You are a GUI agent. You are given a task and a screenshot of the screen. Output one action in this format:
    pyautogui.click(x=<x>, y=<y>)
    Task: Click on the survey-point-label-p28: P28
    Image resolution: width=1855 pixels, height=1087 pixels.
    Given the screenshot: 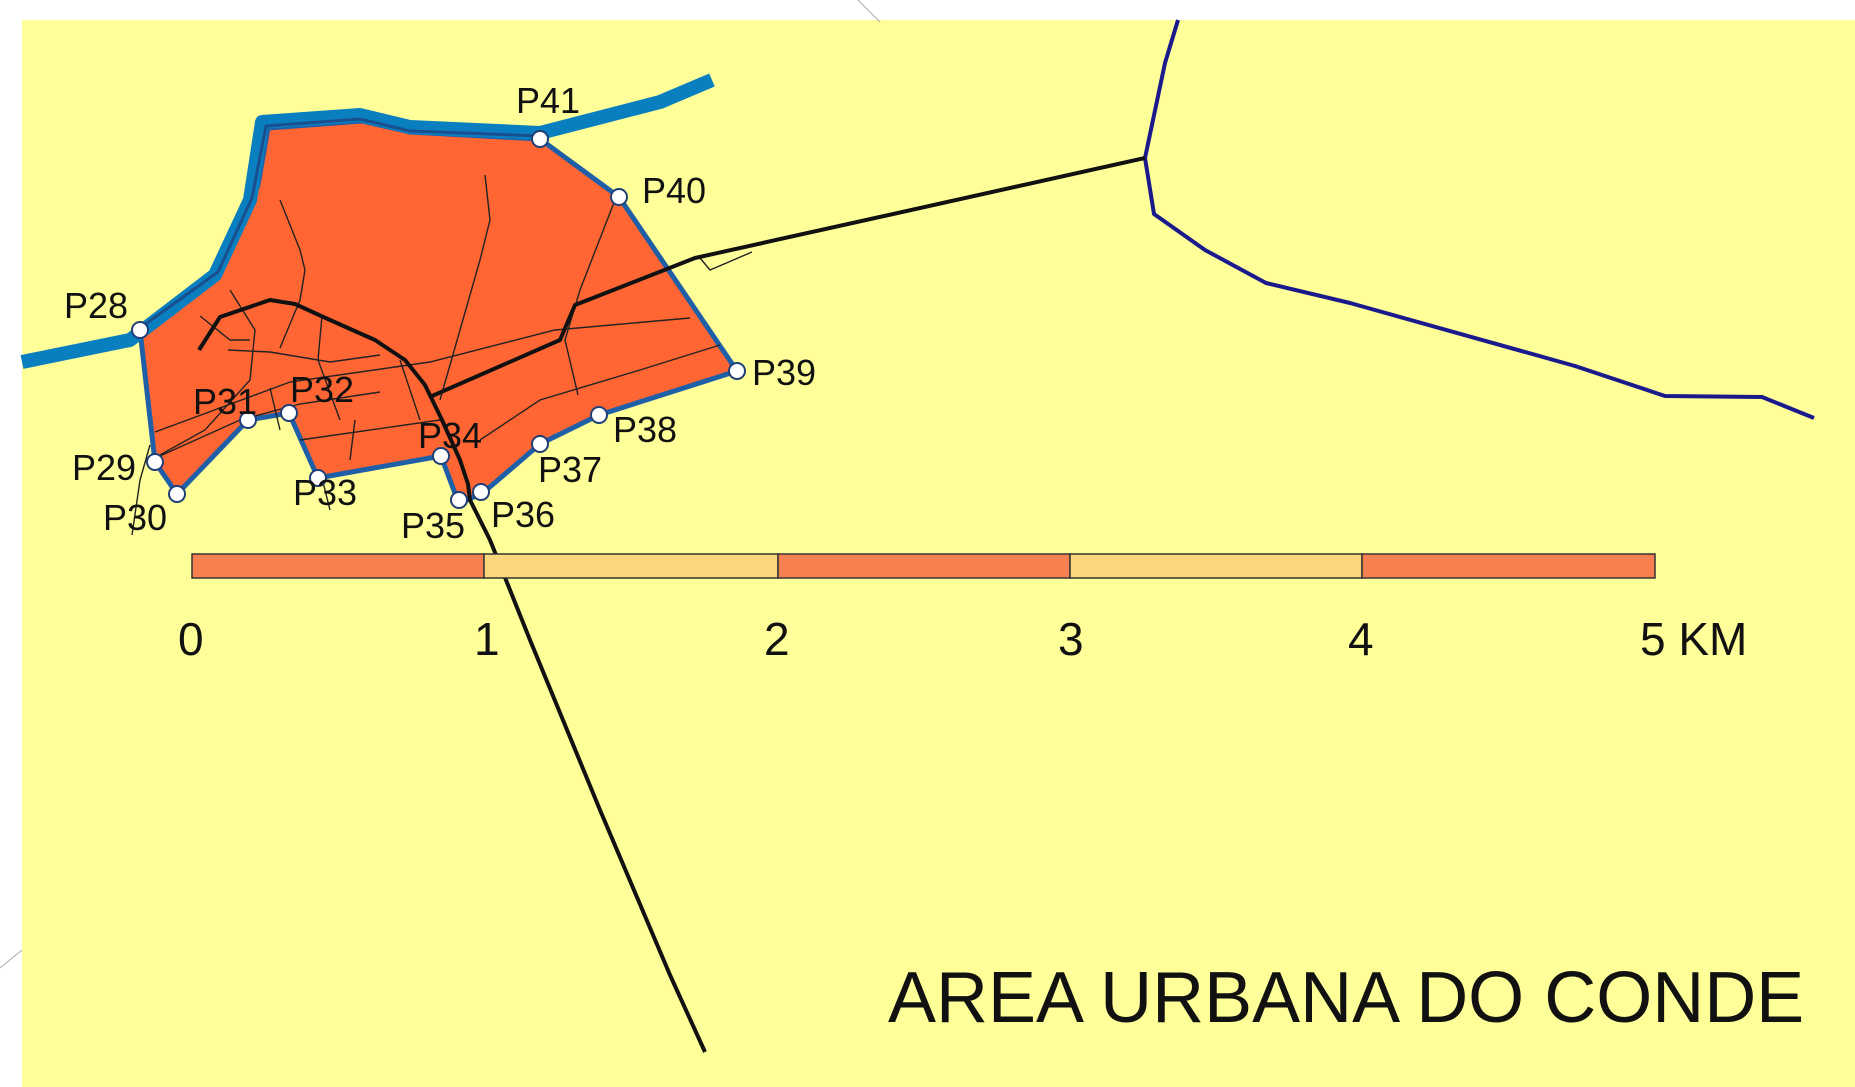 What is the action you would take?
    pyautogui.click(x=96, y=305)
    